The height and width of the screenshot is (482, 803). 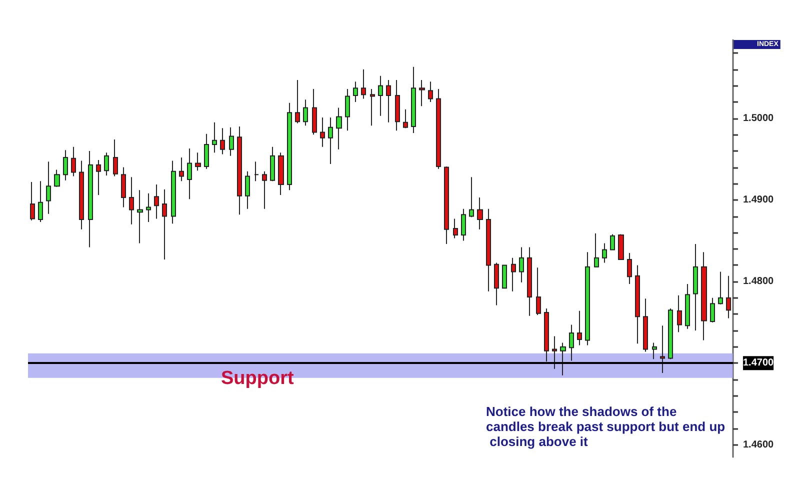 I want to click on annotation: Support, so click(x=257, y=379).